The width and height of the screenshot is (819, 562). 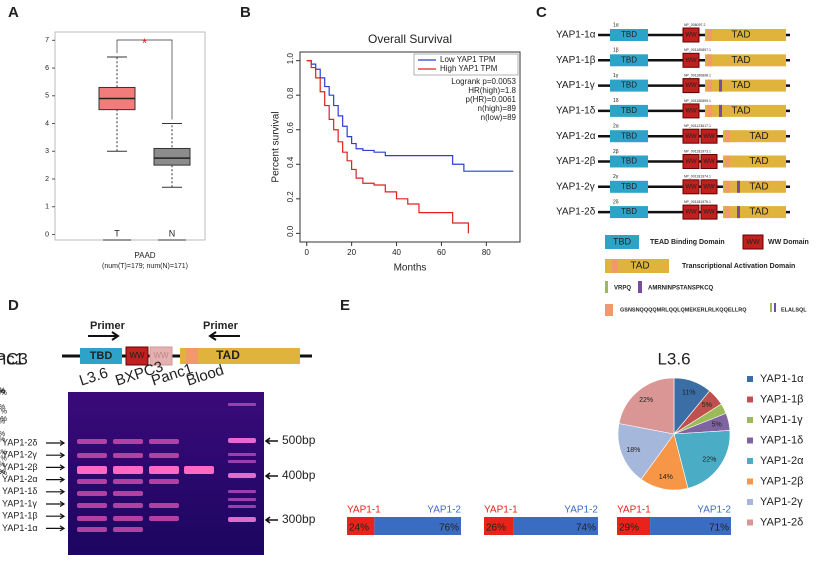 I want to click on legend-tad, so click(x=637, y=266).